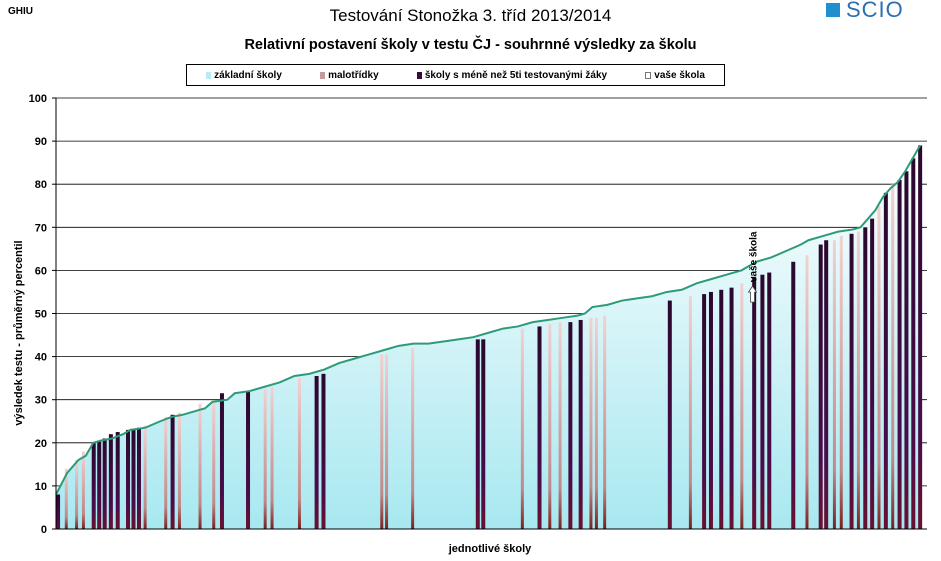 The height and width of the screenshot is (561, 941). I want to click on y-tick-label: 80, so click(41, 185).